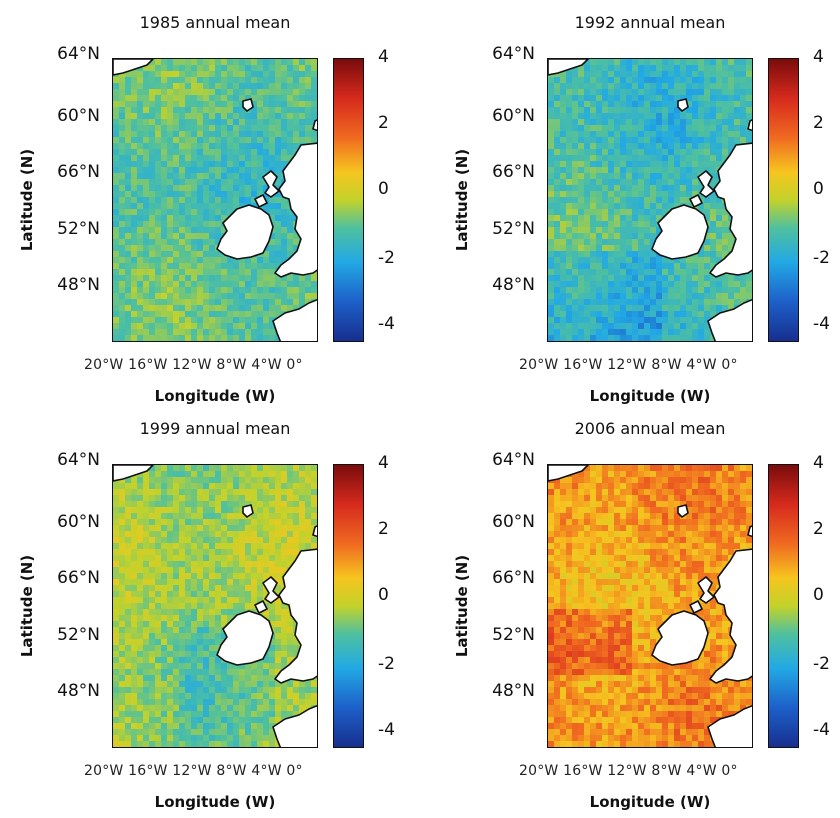 This screenshot has width=840, height=818. Describe the element at coordinates (650, 23) in the screenshot. I see `panel-title: 1992 annual mean` at that location.